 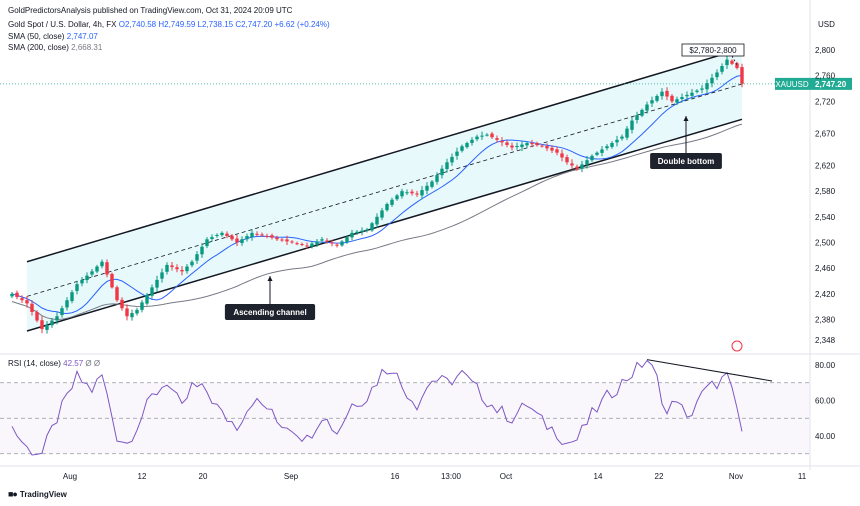 I want to click on symbol-name: Gold Spot / U.S. Dollar, 4h, FX, so click(x=62, y=24).